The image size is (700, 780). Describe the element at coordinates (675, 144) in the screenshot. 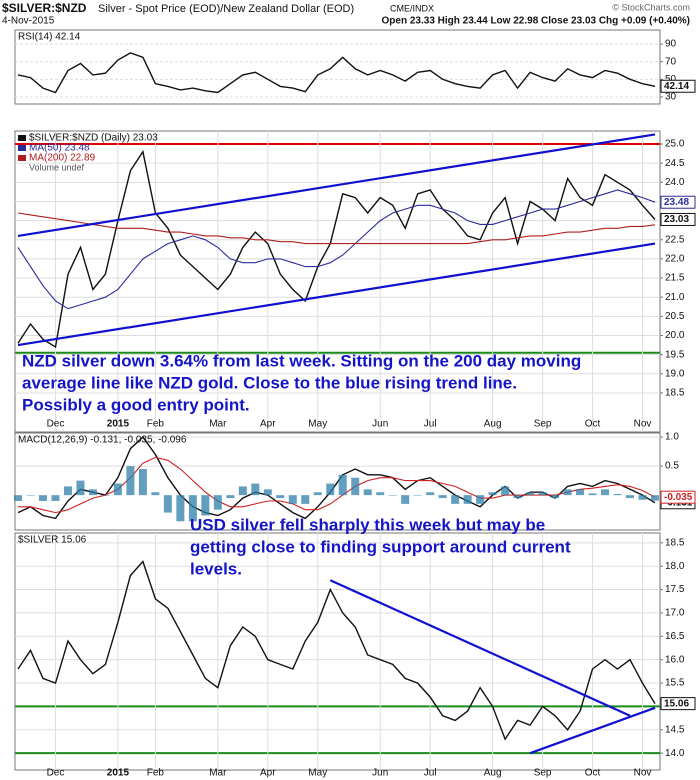

I see `y-tick-label: 25.0` at that location.